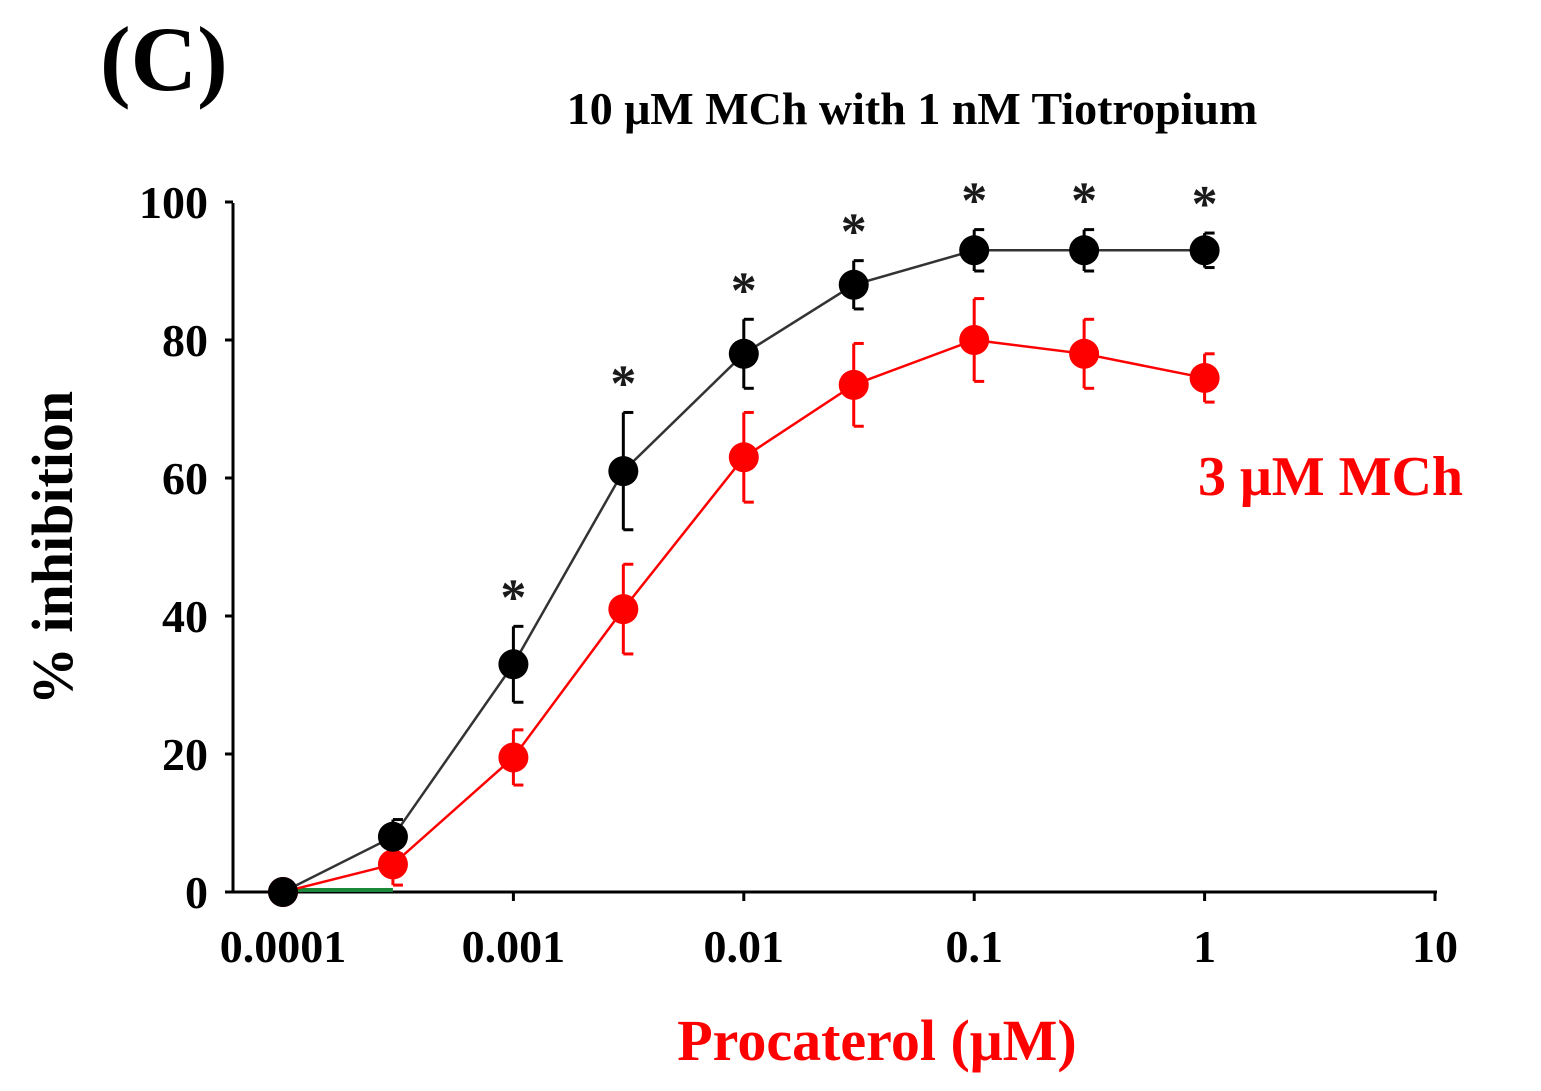  I want to click on y-tick-label: 20, so click(185, 754).